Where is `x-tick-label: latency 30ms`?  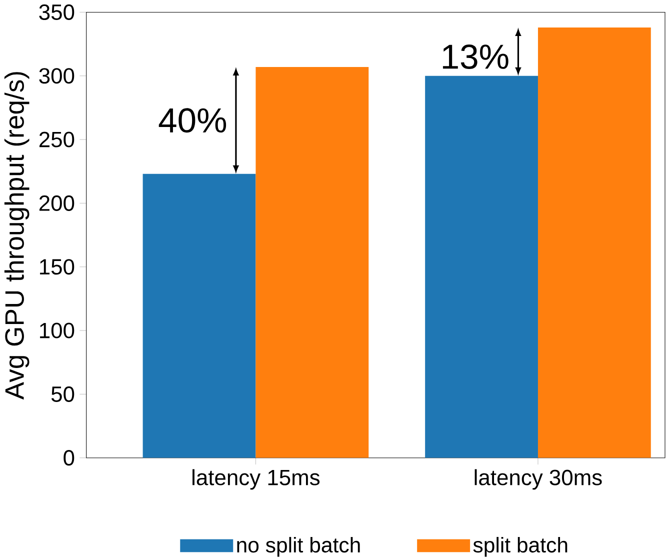 x-tick-label: latency 30ms is located at coordinates (538, 479).